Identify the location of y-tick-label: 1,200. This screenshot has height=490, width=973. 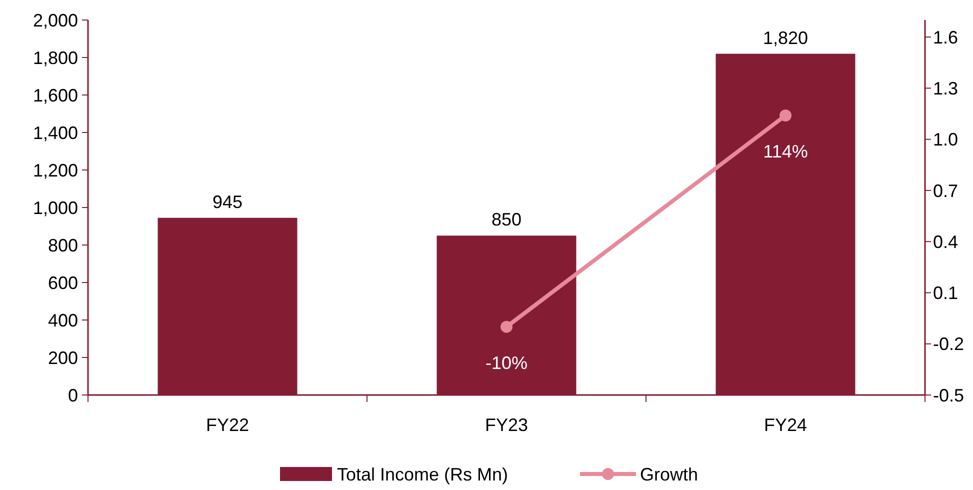
(55, 170).